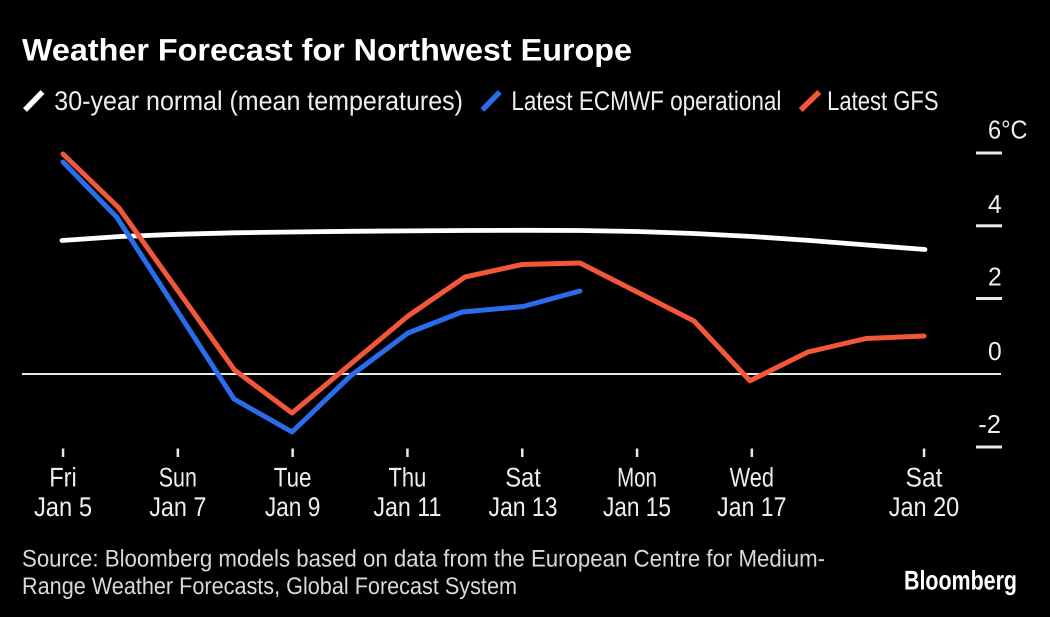 This screenshot has width=1050, height=617. I want to click on svg-text: 4, so click(995, 204).